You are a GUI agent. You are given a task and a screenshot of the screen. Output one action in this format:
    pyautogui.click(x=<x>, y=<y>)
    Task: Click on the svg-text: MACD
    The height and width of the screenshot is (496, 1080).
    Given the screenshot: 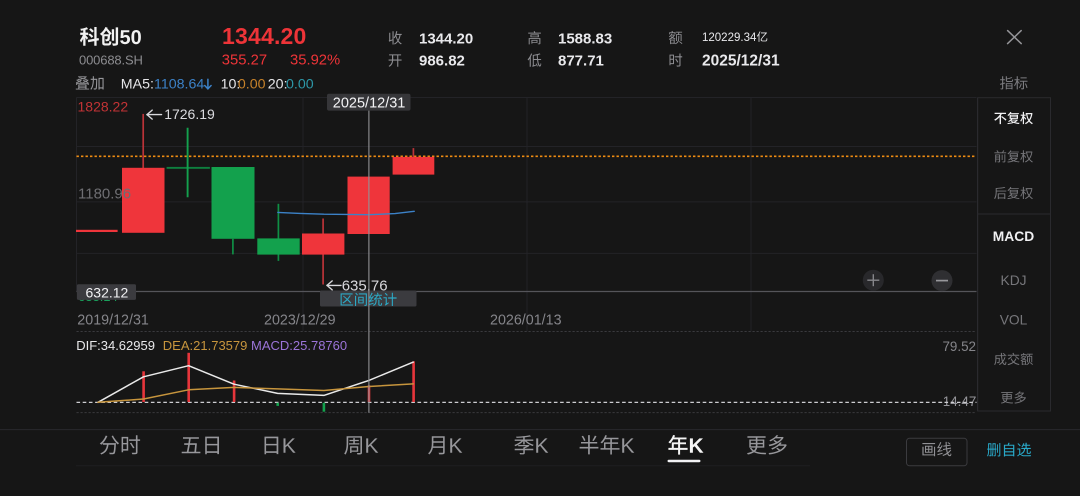 What is the action you would take?
    pyautogui.click(x=1013, y=236)
    